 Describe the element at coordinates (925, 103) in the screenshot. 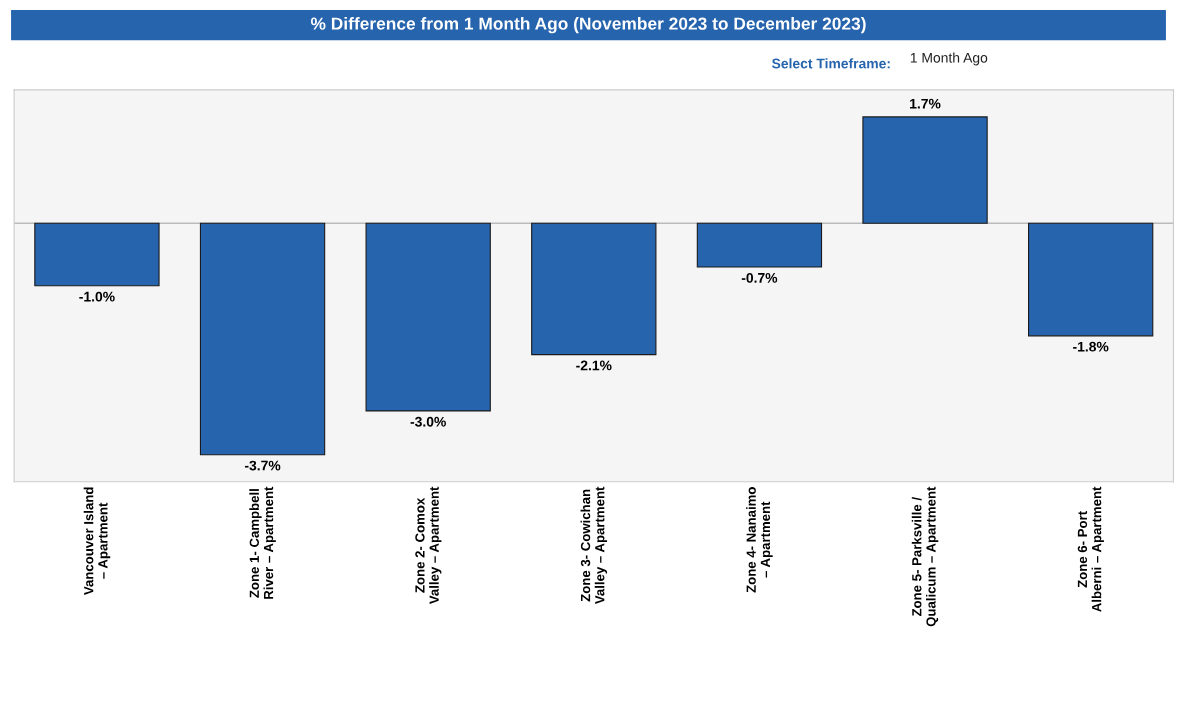

I see `data-label: 1.7%` at that location.